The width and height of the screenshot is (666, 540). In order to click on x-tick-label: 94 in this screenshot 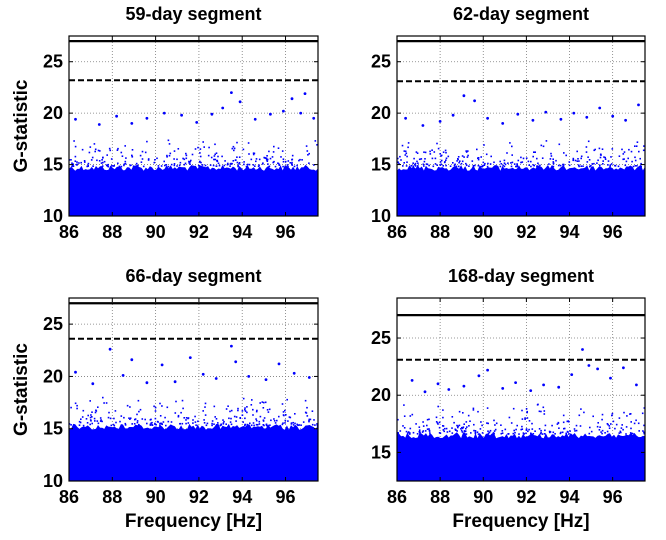, I will do `click(242, 232)`.